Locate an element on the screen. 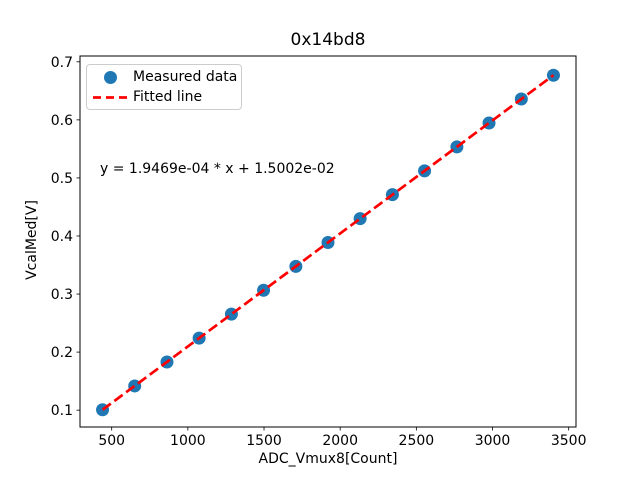 The height and width of the screenshot is (480, 640). y-axis-label: VcalMed[V] is located at coordinates (32, 240).